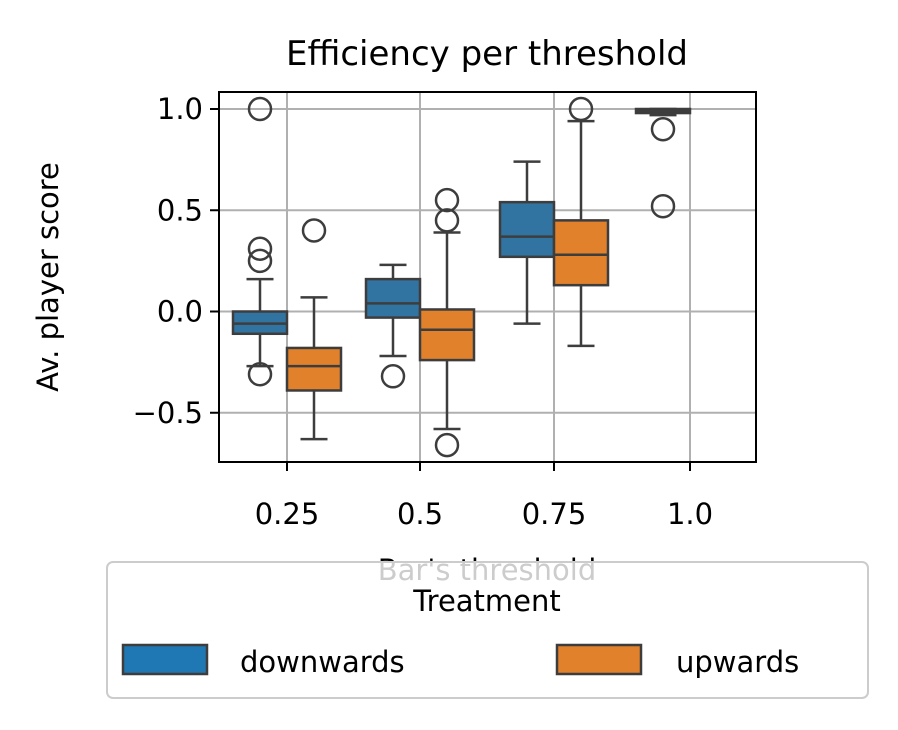 This screenshot has height=730, width=898. Describe the element at coordinates (486, 601) in the screenshot. I see `legend-title: Treatment` at that location.